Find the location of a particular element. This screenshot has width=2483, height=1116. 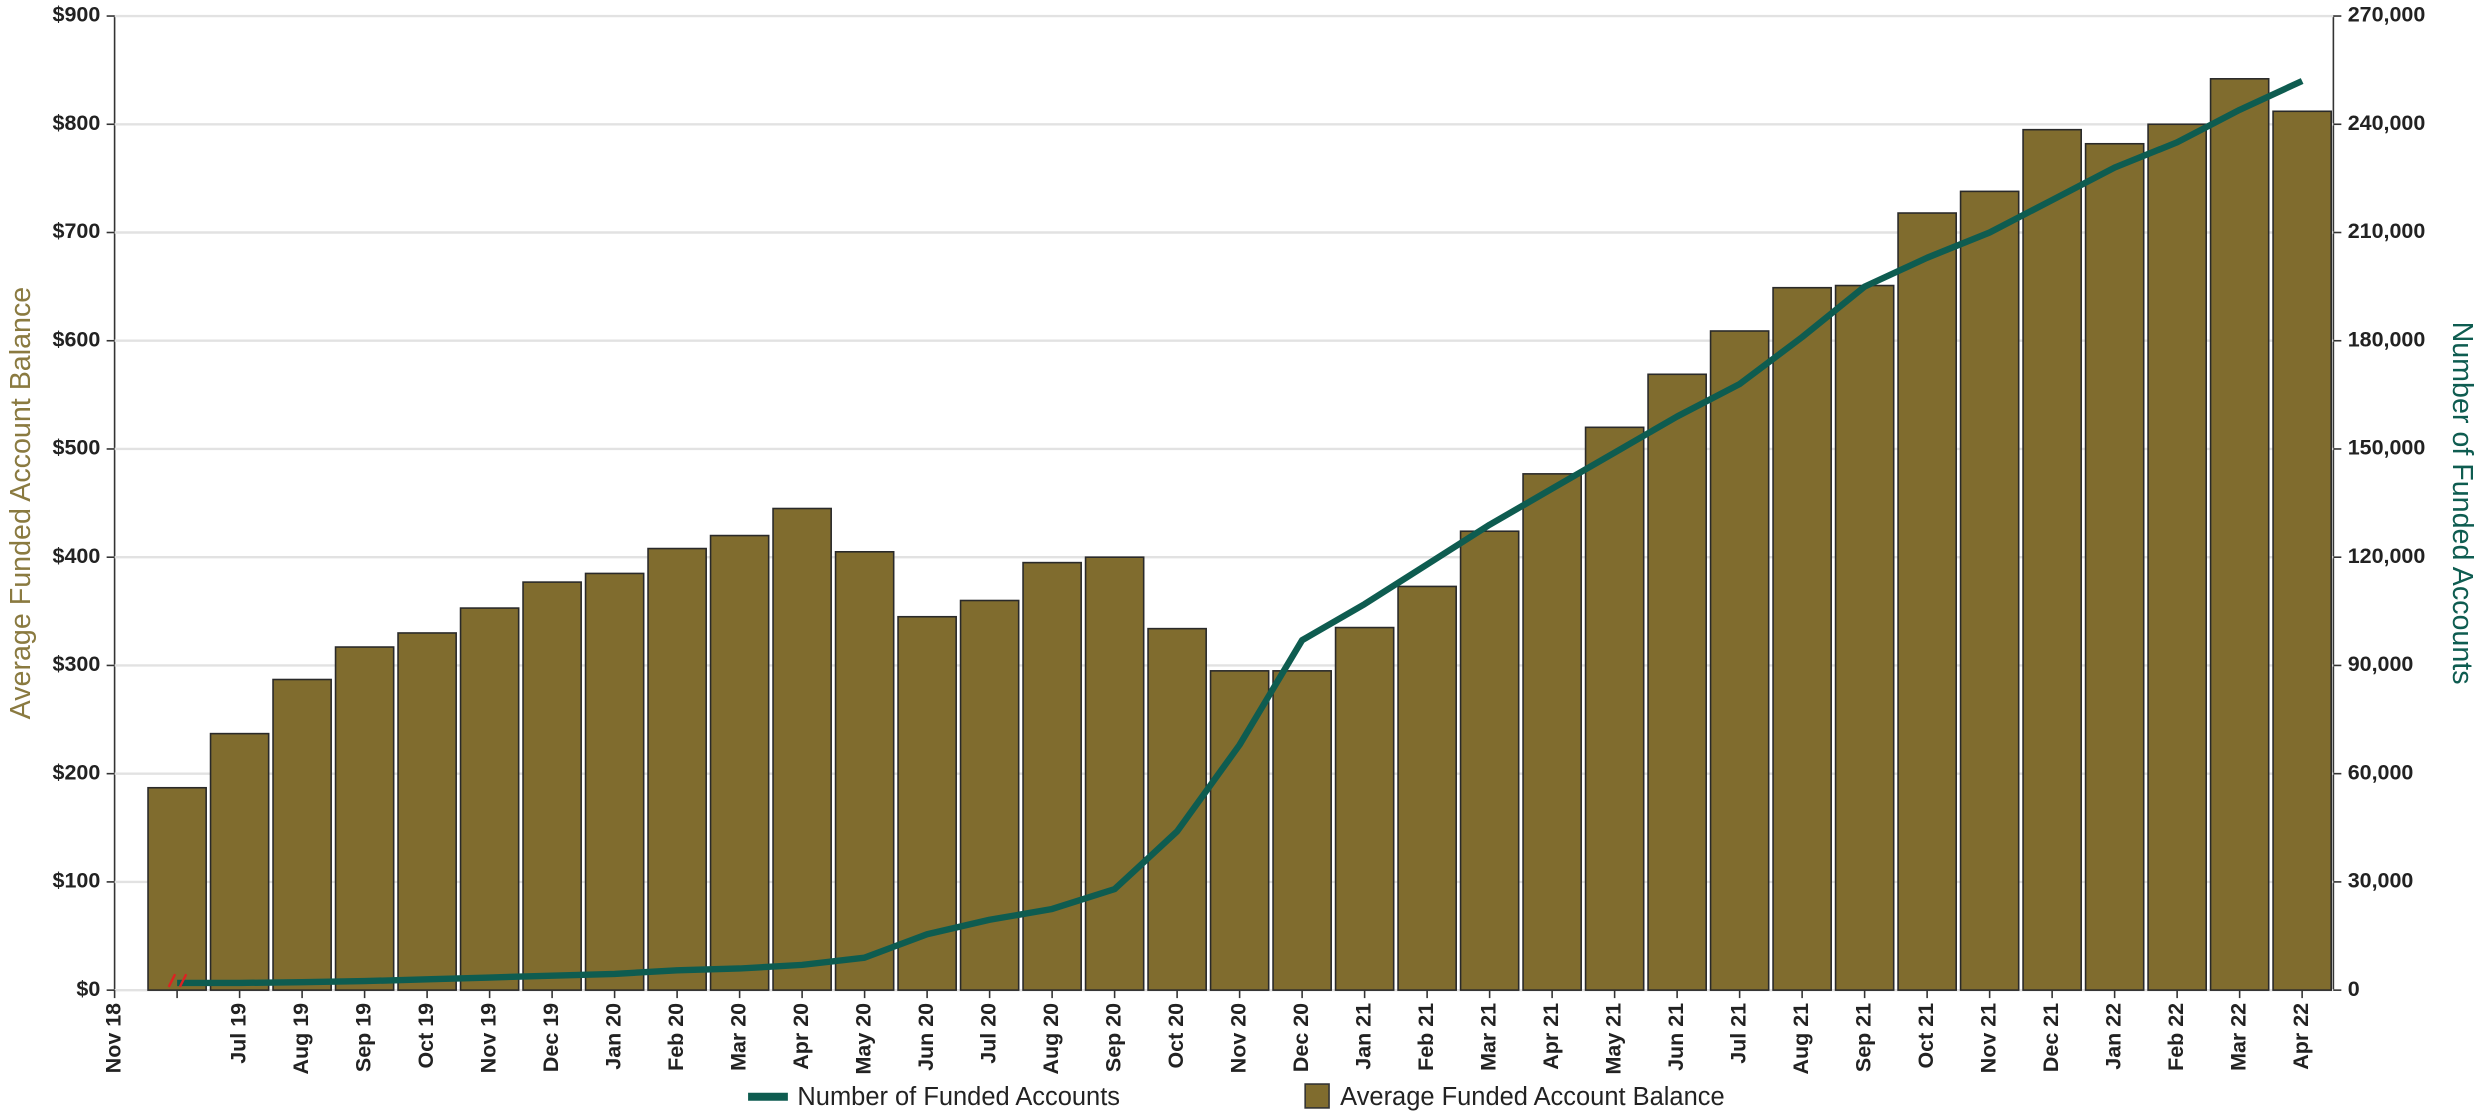

x-tick-label: Jul 20 is located at coordinates (988, 1033).